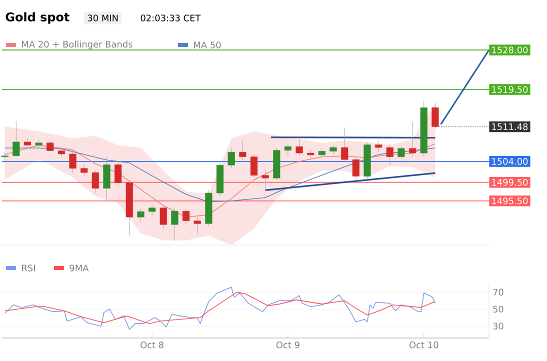 This screenshot has height=361, width=547. Describe the element at coordinates (510, 201) in the screenshot. I see `ref-line-label: 1495.50` at that location.